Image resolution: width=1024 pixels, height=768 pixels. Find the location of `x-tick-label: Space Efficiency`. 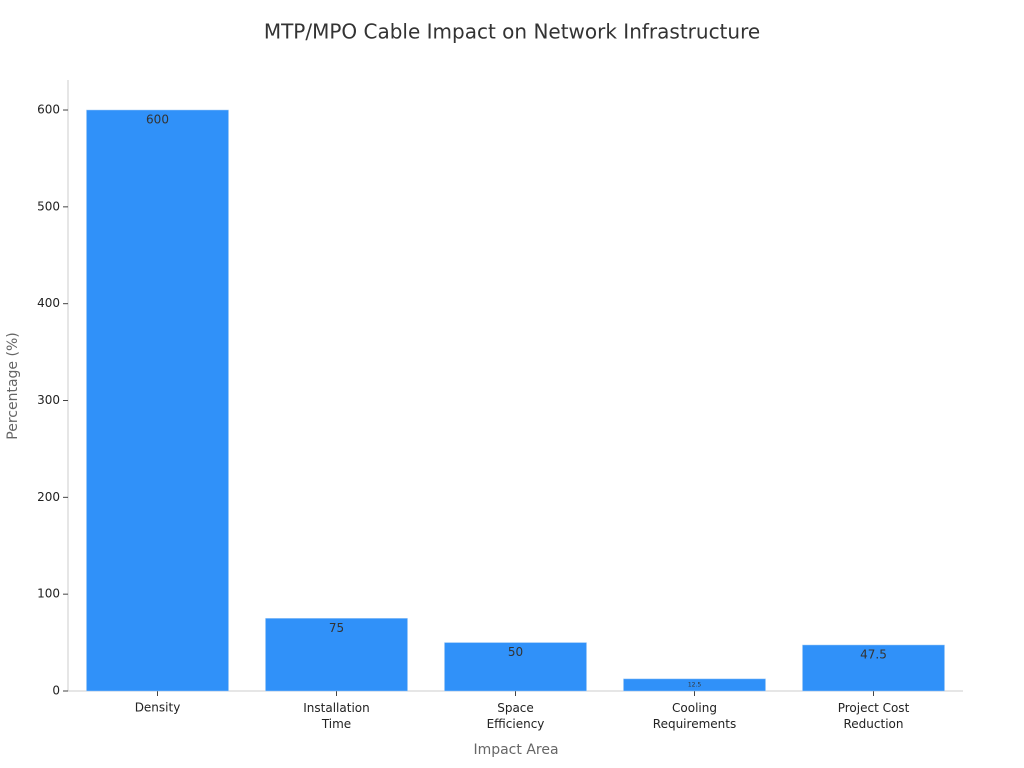

x-tick-label: Space Efficiency is located at coordinates (516, 716).